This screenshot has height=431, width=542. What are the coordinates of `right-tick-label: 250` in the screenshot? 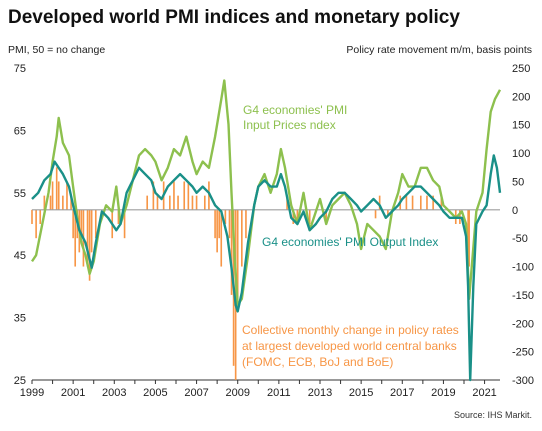 It's located at (521, 69).